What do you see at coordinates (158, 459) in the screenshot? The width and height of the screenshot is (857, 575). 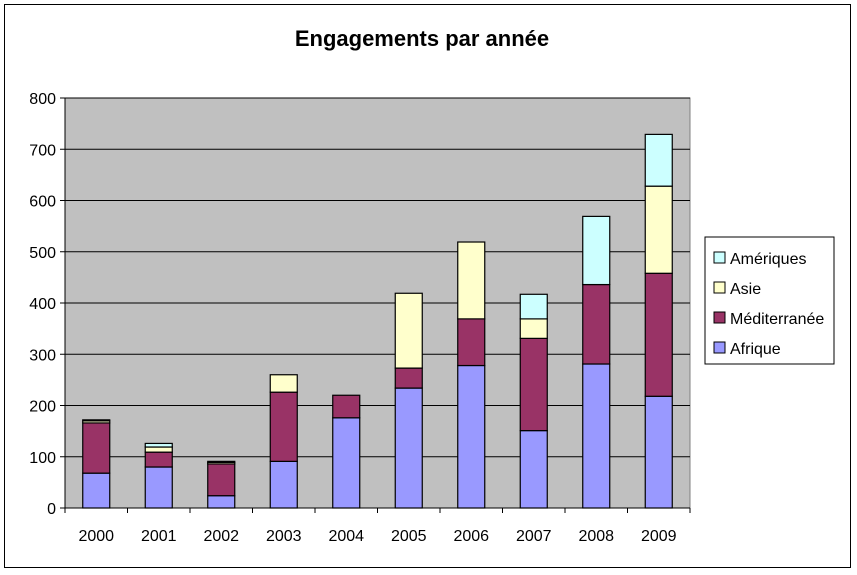 I see `bar-segment-méditerranée-2001` at bounding box center [158, 459].